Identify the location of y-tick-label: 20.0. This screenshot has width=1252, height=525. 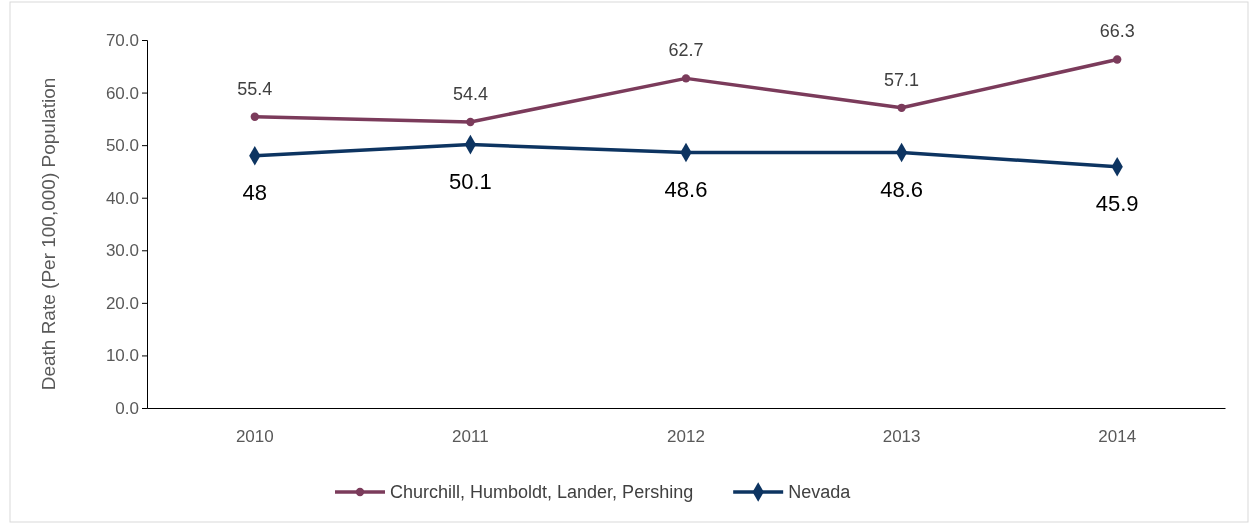
(122, 303).